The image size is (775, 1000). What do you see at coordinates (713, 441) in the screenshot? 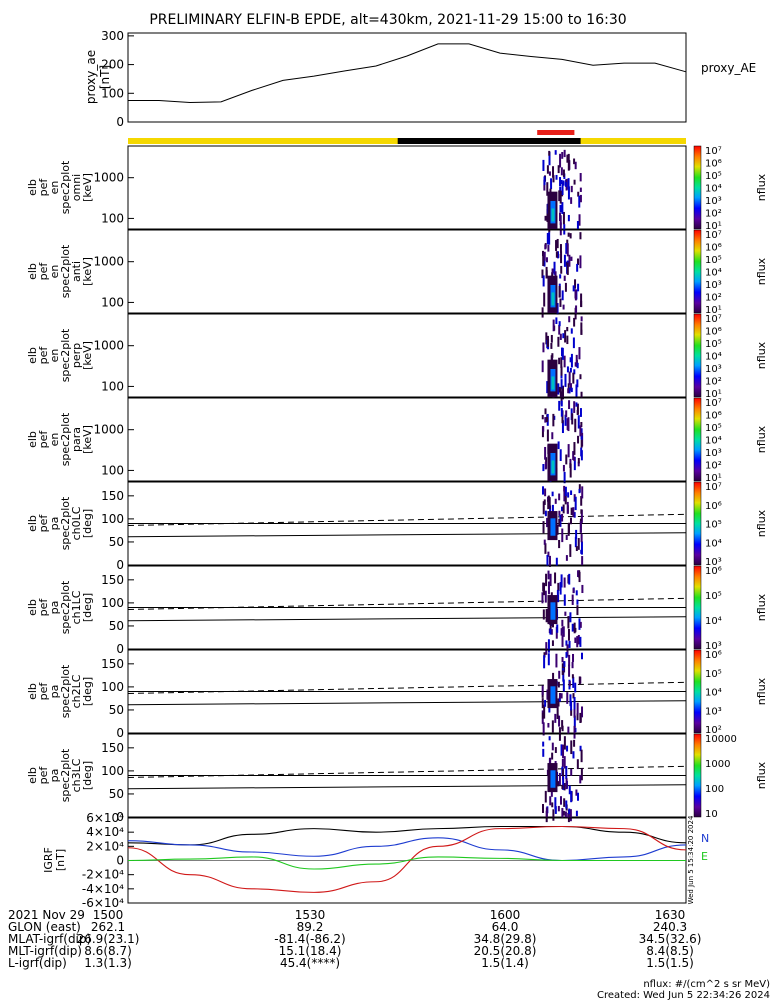
I see `en_para-colorbar-tick: 10⁴` at bounding box center [713, 441].